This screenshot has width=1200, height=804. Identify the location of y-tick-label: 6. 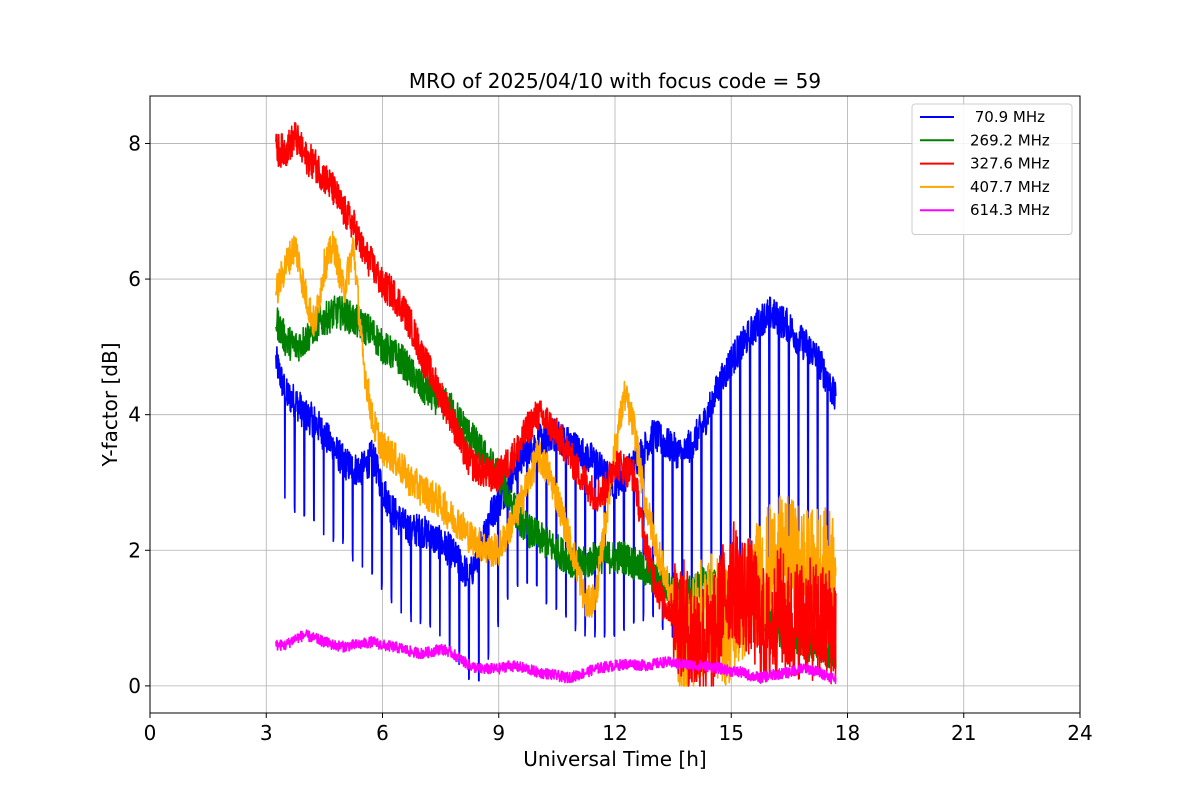
(134, 279).